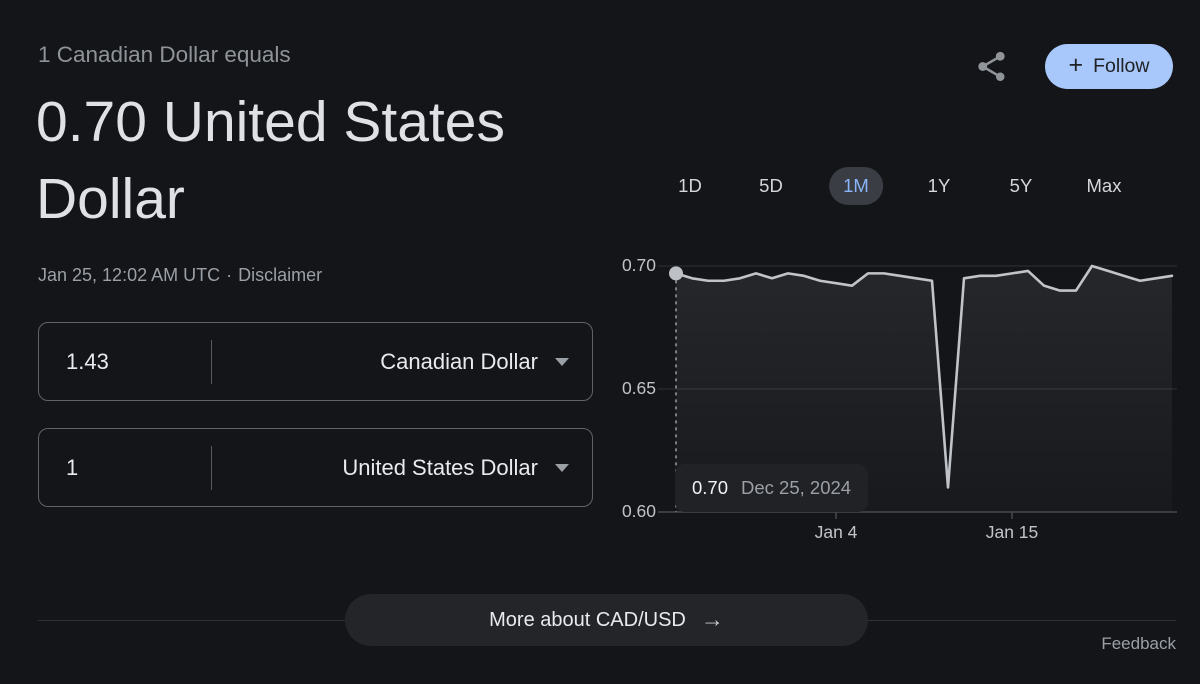 The image size is (1200, 684). What do you see at coordinates (771, 185) in the screenshot?
I see `tab-5d: 5D` at bounding box center [771, 185].